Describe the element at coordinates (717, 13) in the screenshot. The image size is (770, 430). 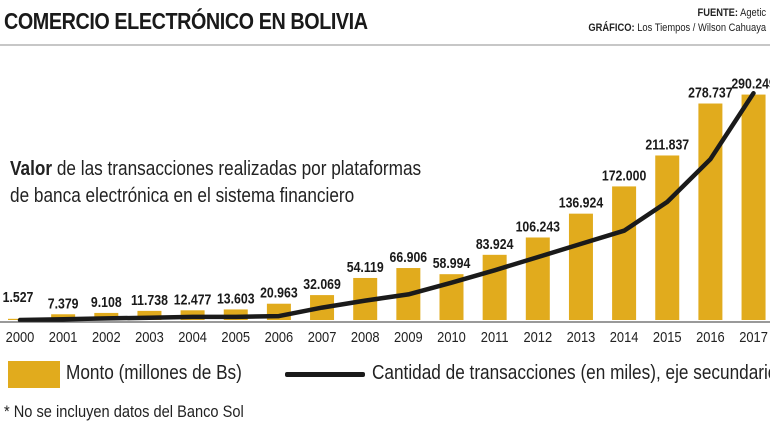
I see `source-label: FUENTE:` at that location.